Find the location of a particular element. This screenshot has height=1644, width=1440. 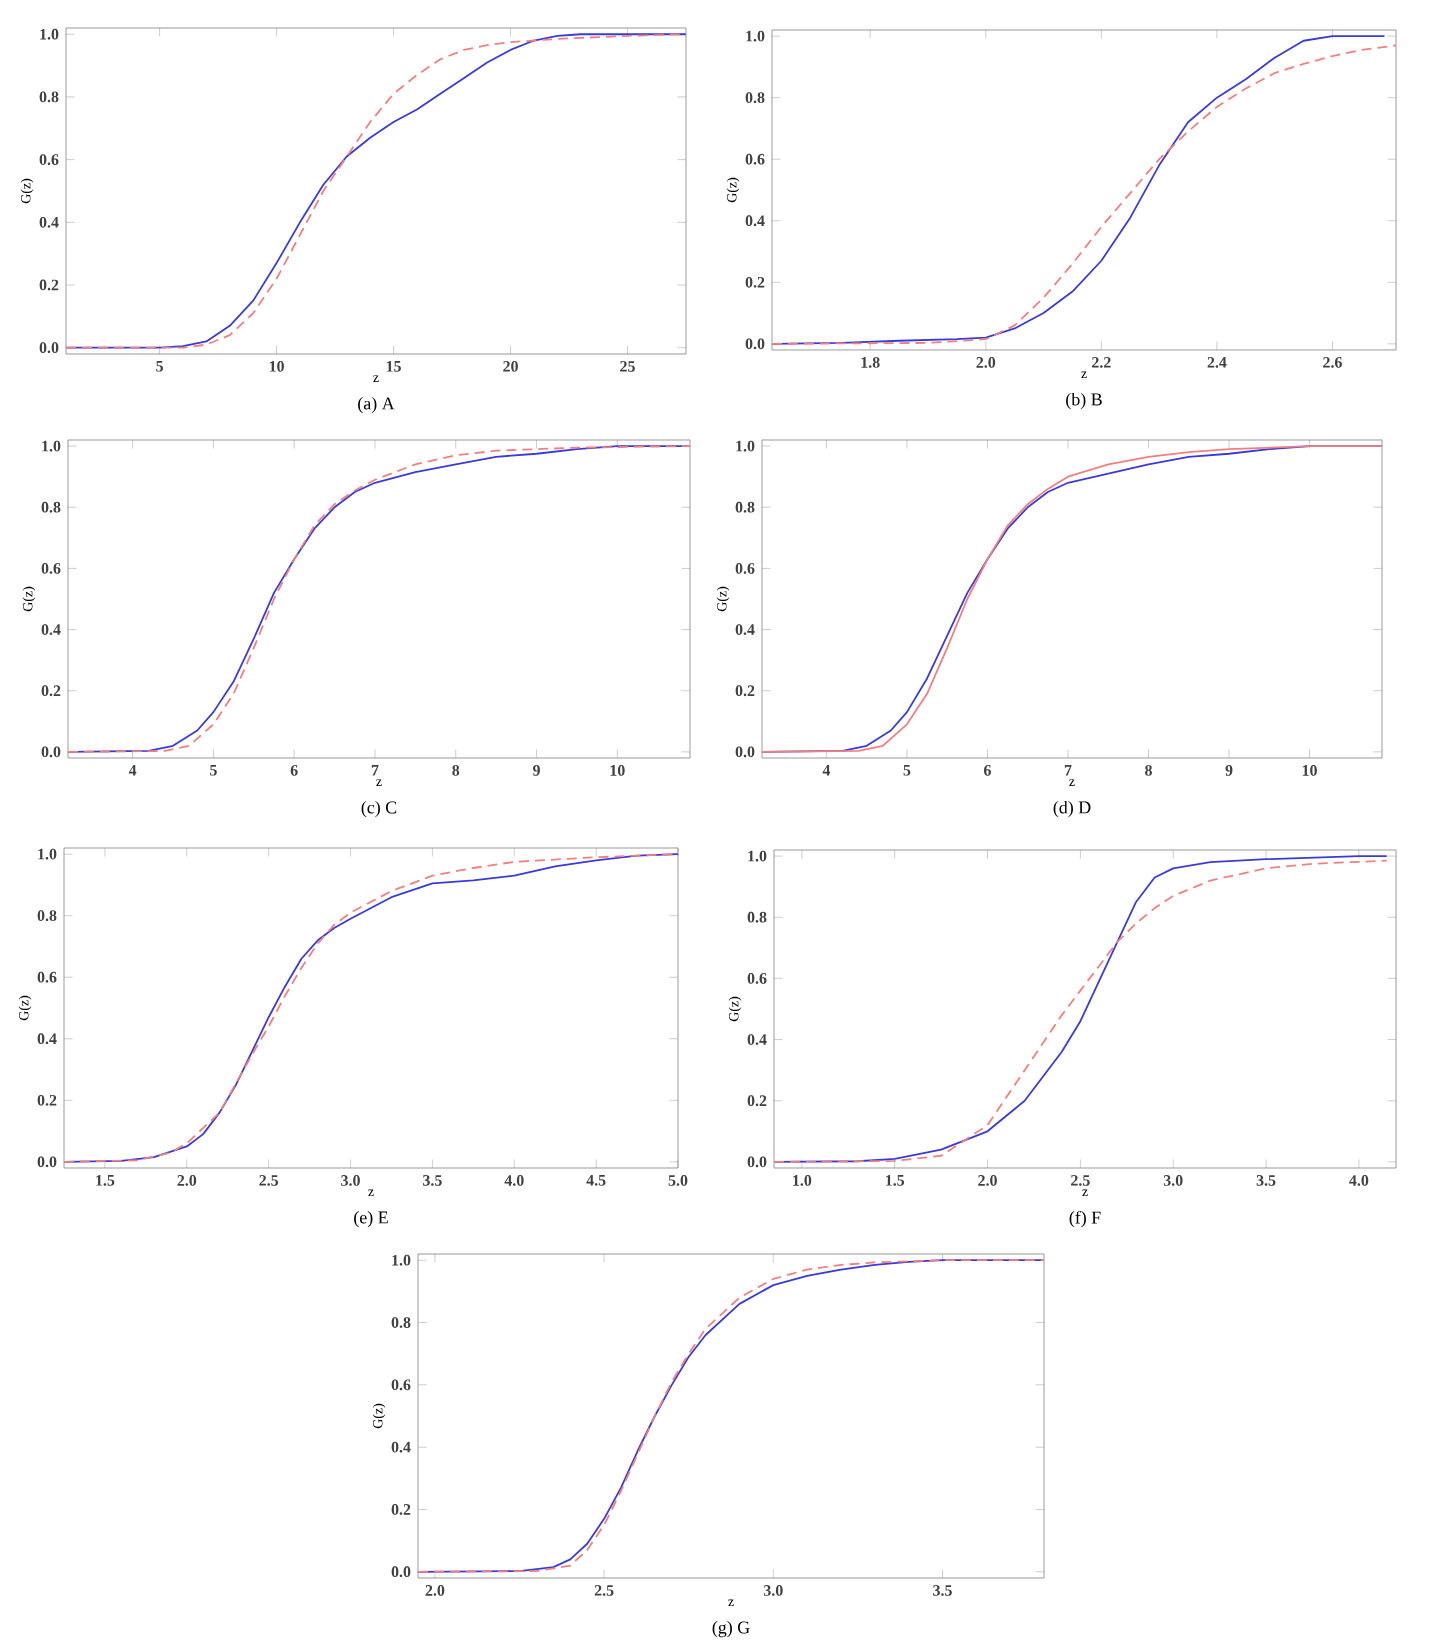

text: (e) E is located at coordinates (371, 1219).